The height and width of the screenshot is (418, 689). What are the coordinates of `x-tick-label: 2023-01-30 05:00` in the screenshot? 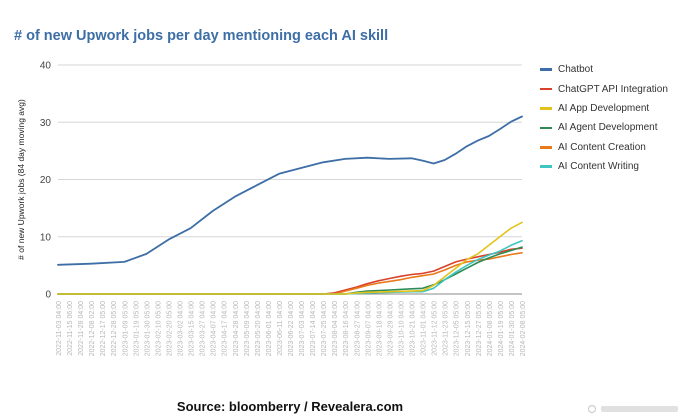 It's located at (147, 328).